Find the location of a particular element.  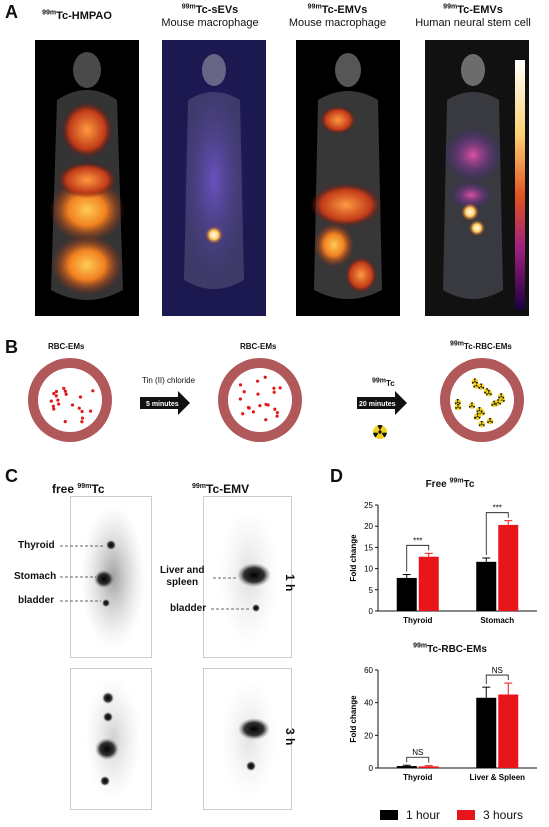

legend-item-3-hours: 3 hours is located at coordinates (490, 815).